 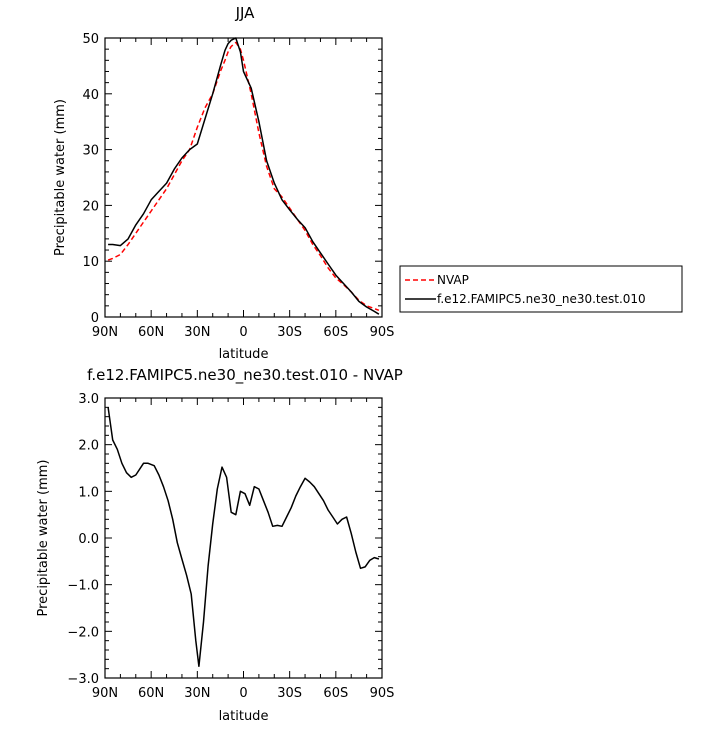 I want to click on y-tick-label: 1.0, so click(x=88, y=492).